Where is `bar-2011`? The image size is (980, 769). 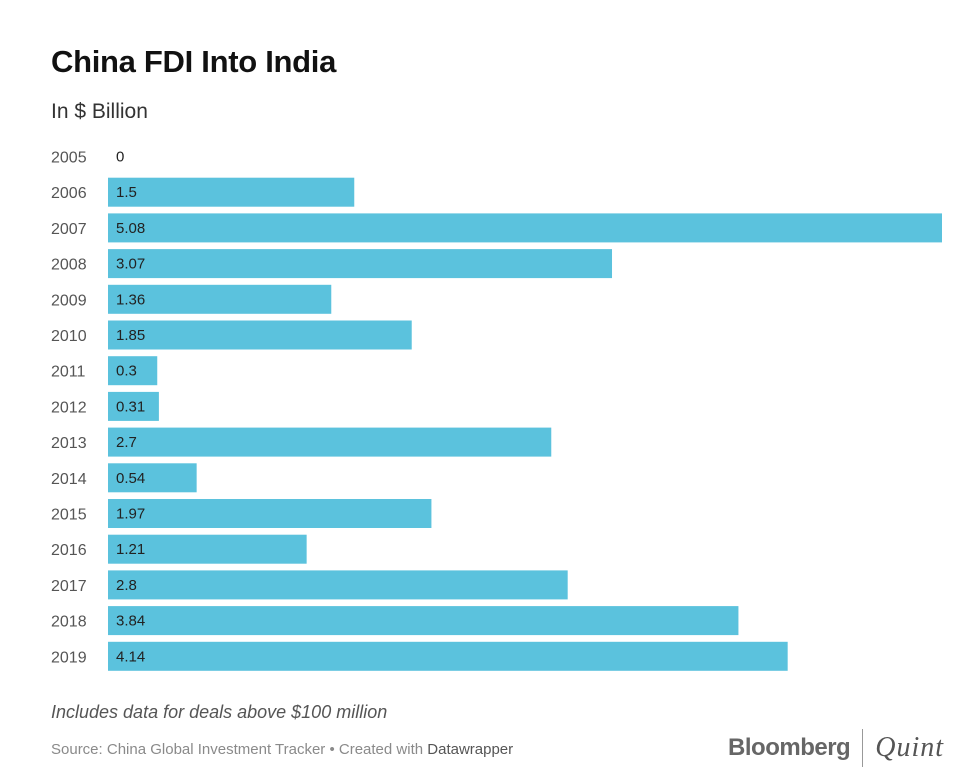 bar-2011 is located at coordinates (133, 371).